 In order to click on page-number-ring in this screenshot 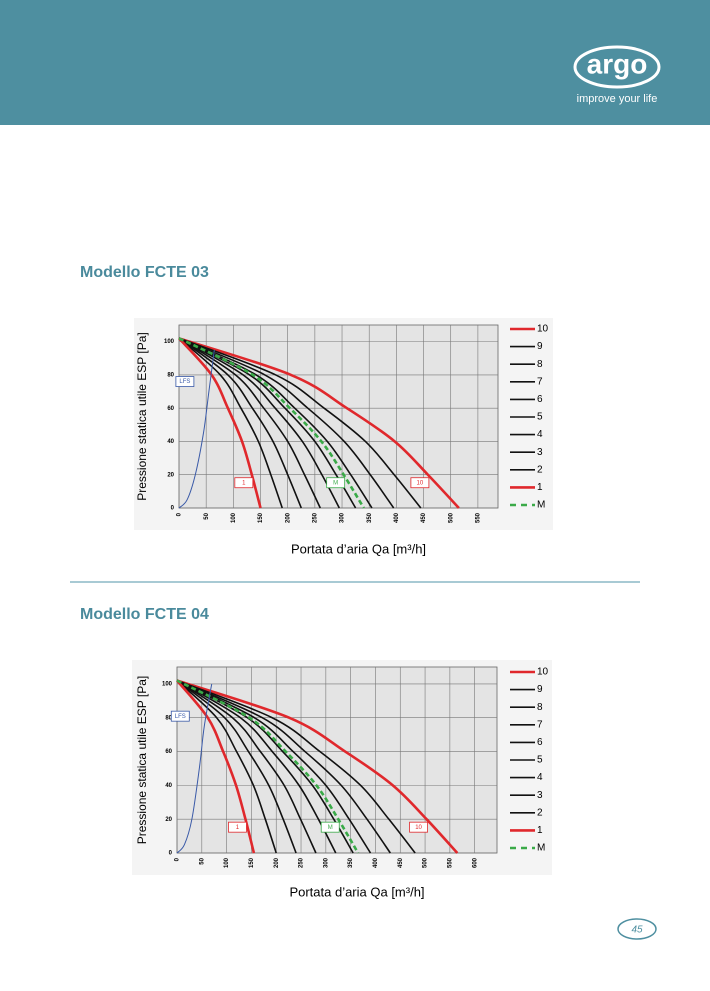, I will do `click(637, 929)`.